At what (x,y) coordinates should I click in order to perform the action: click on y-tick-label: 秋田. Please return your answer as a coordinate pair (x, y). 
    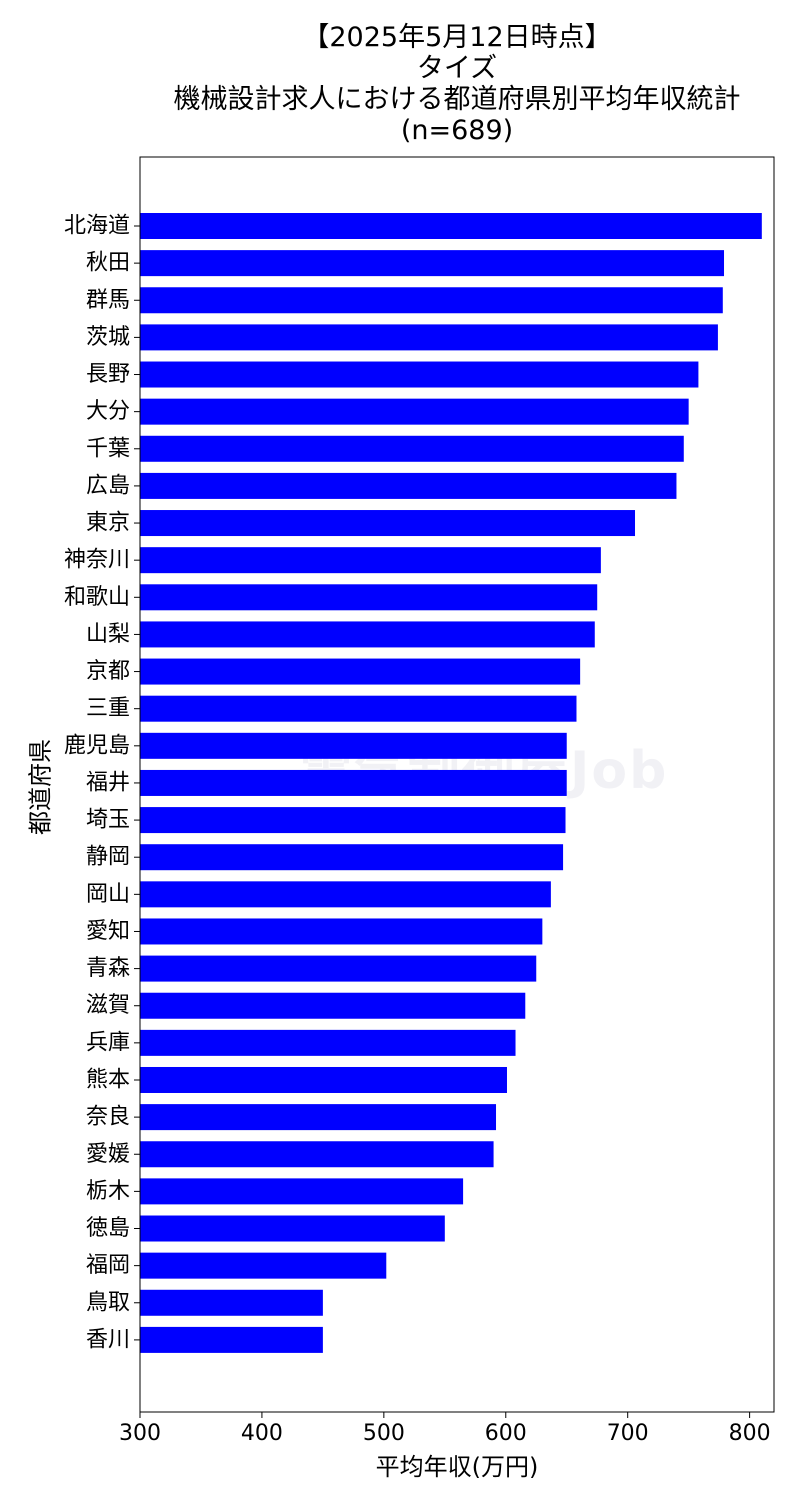
    Looking at the image, I should click on (108, 263).